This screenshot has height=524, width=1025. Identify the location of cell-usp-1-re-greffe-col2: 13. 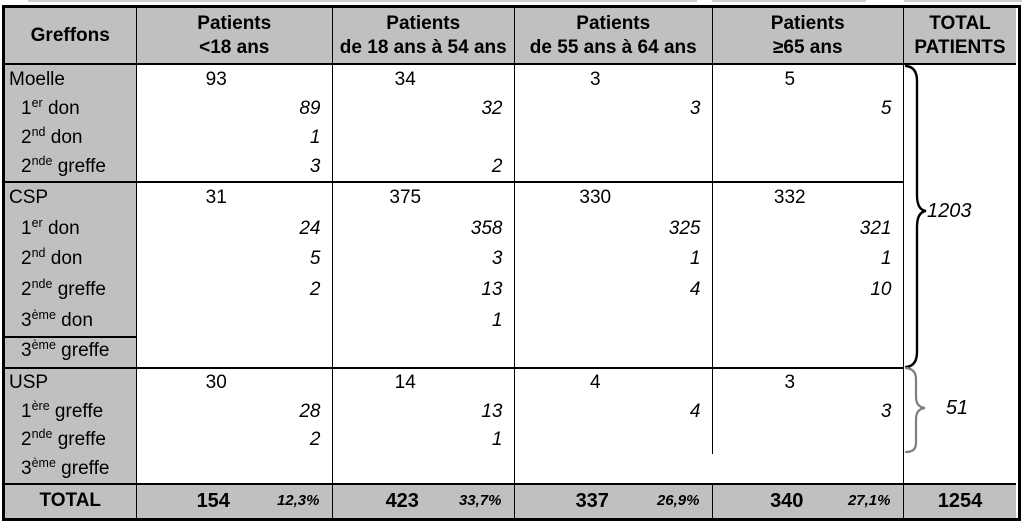
(492, 411).